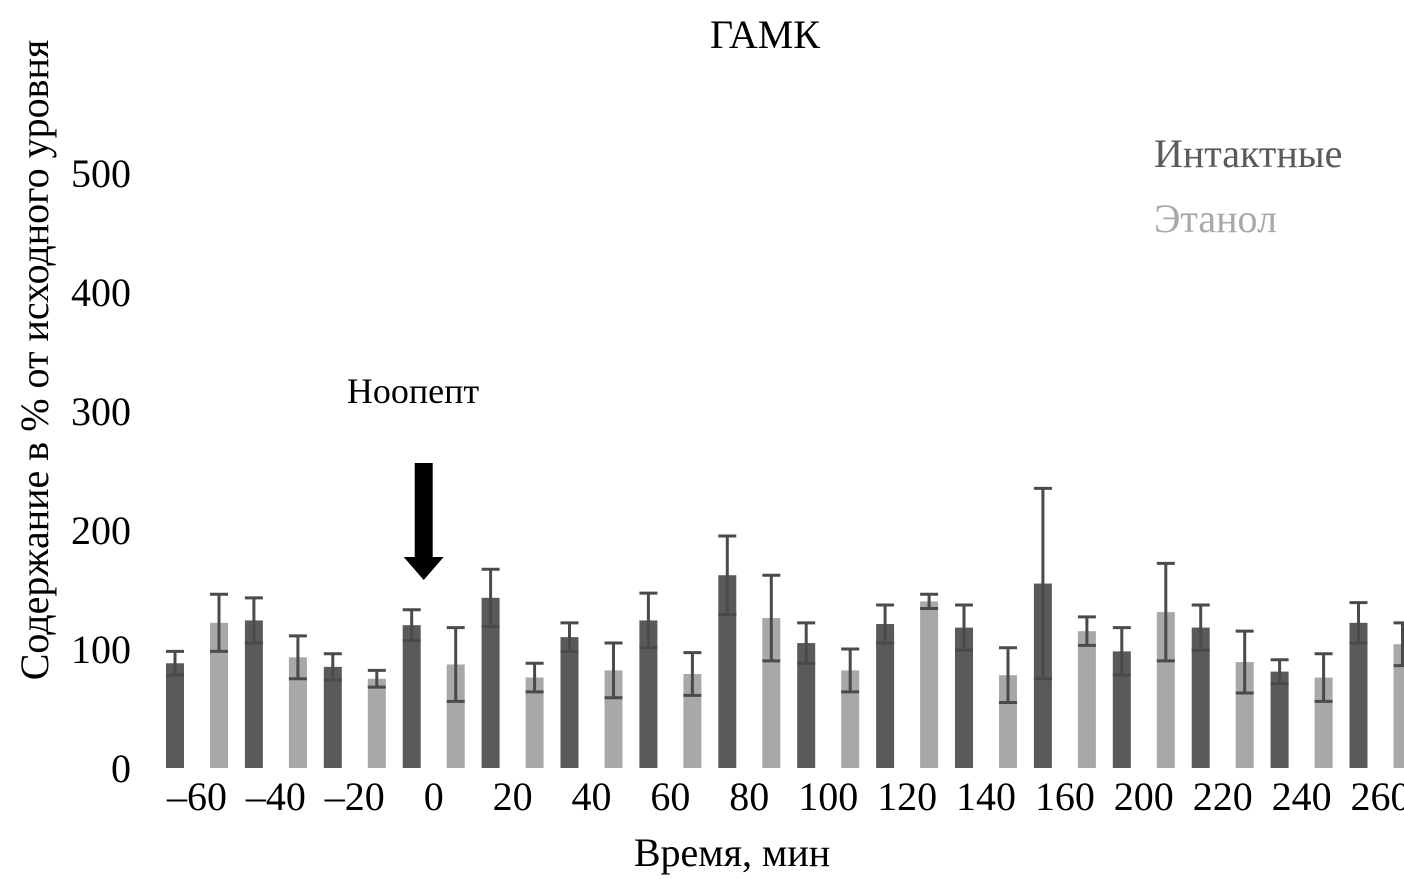 This screenshot has width=1404, height=879. I want to click on annotation-noopept: Ноопепт, so click(413, 391).